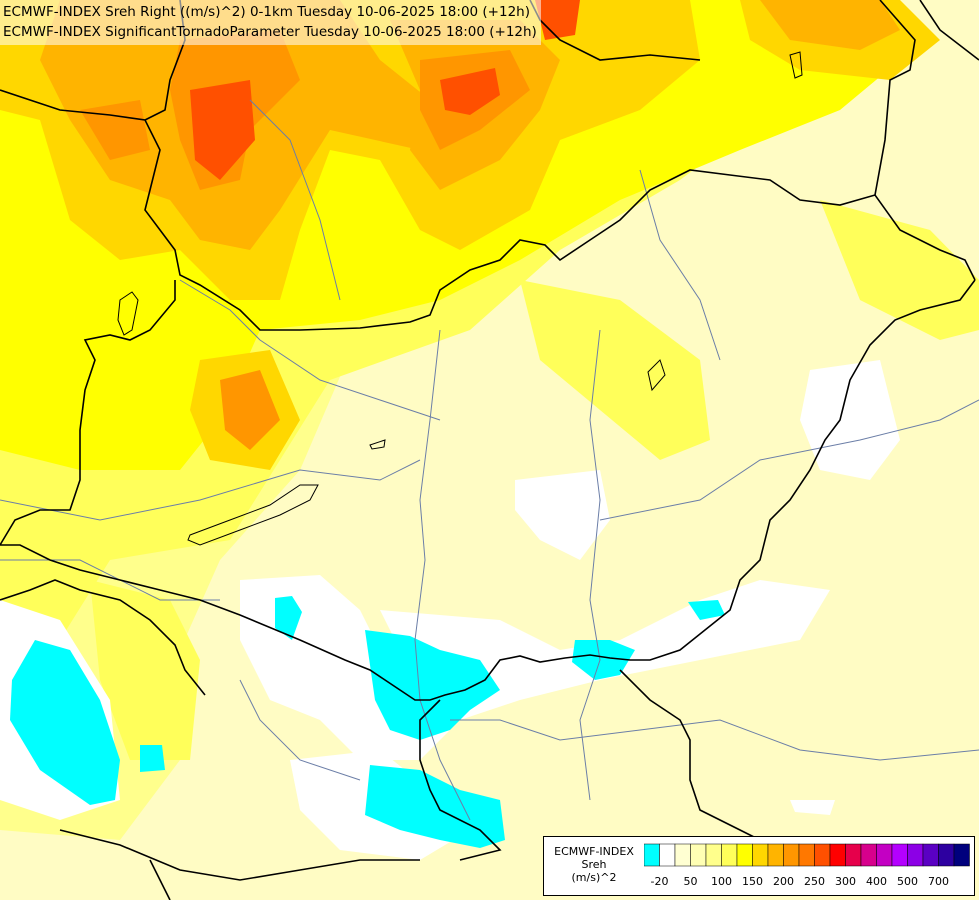  Describe the element at coordinates (907, 881) in the screenshot. I see `legend-tick-label: 500` at that location.